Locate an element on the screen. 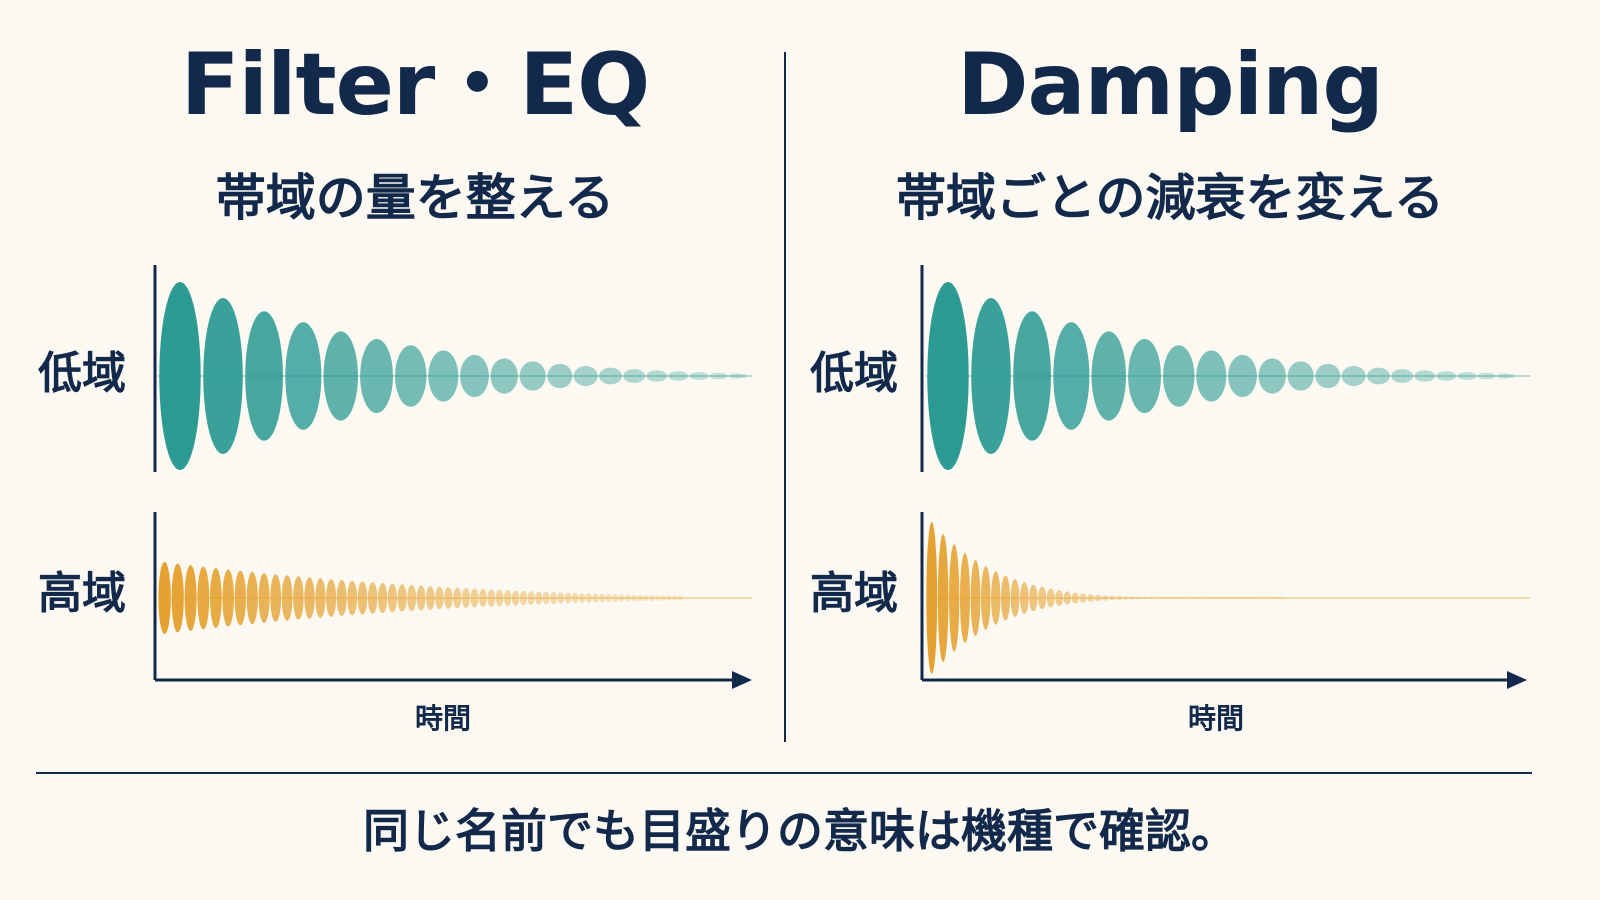 This screenshot has width=1600, height=900. time-axis-label: 時間 is located at coordinates (443, 718).